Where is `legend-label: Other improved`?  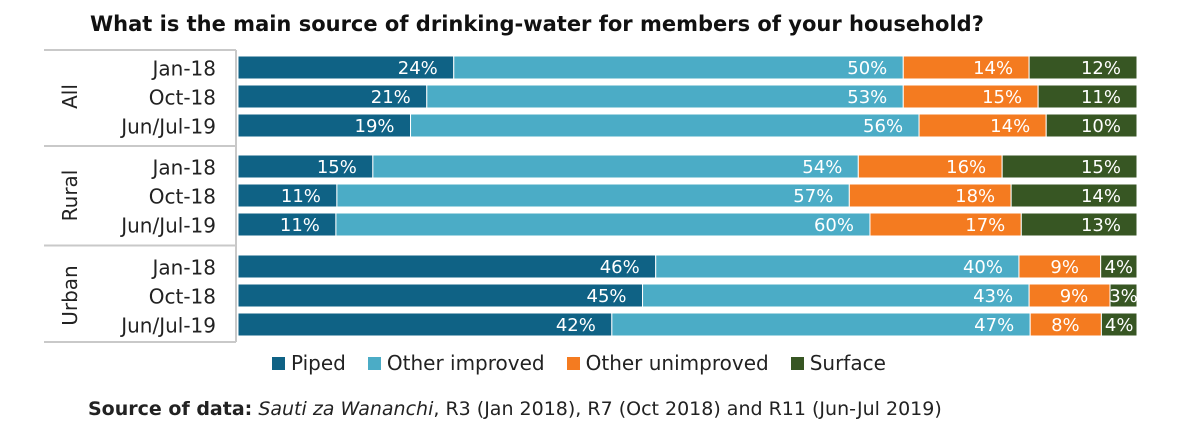 legend-label: Other improved is located at coordinates (465, 363).